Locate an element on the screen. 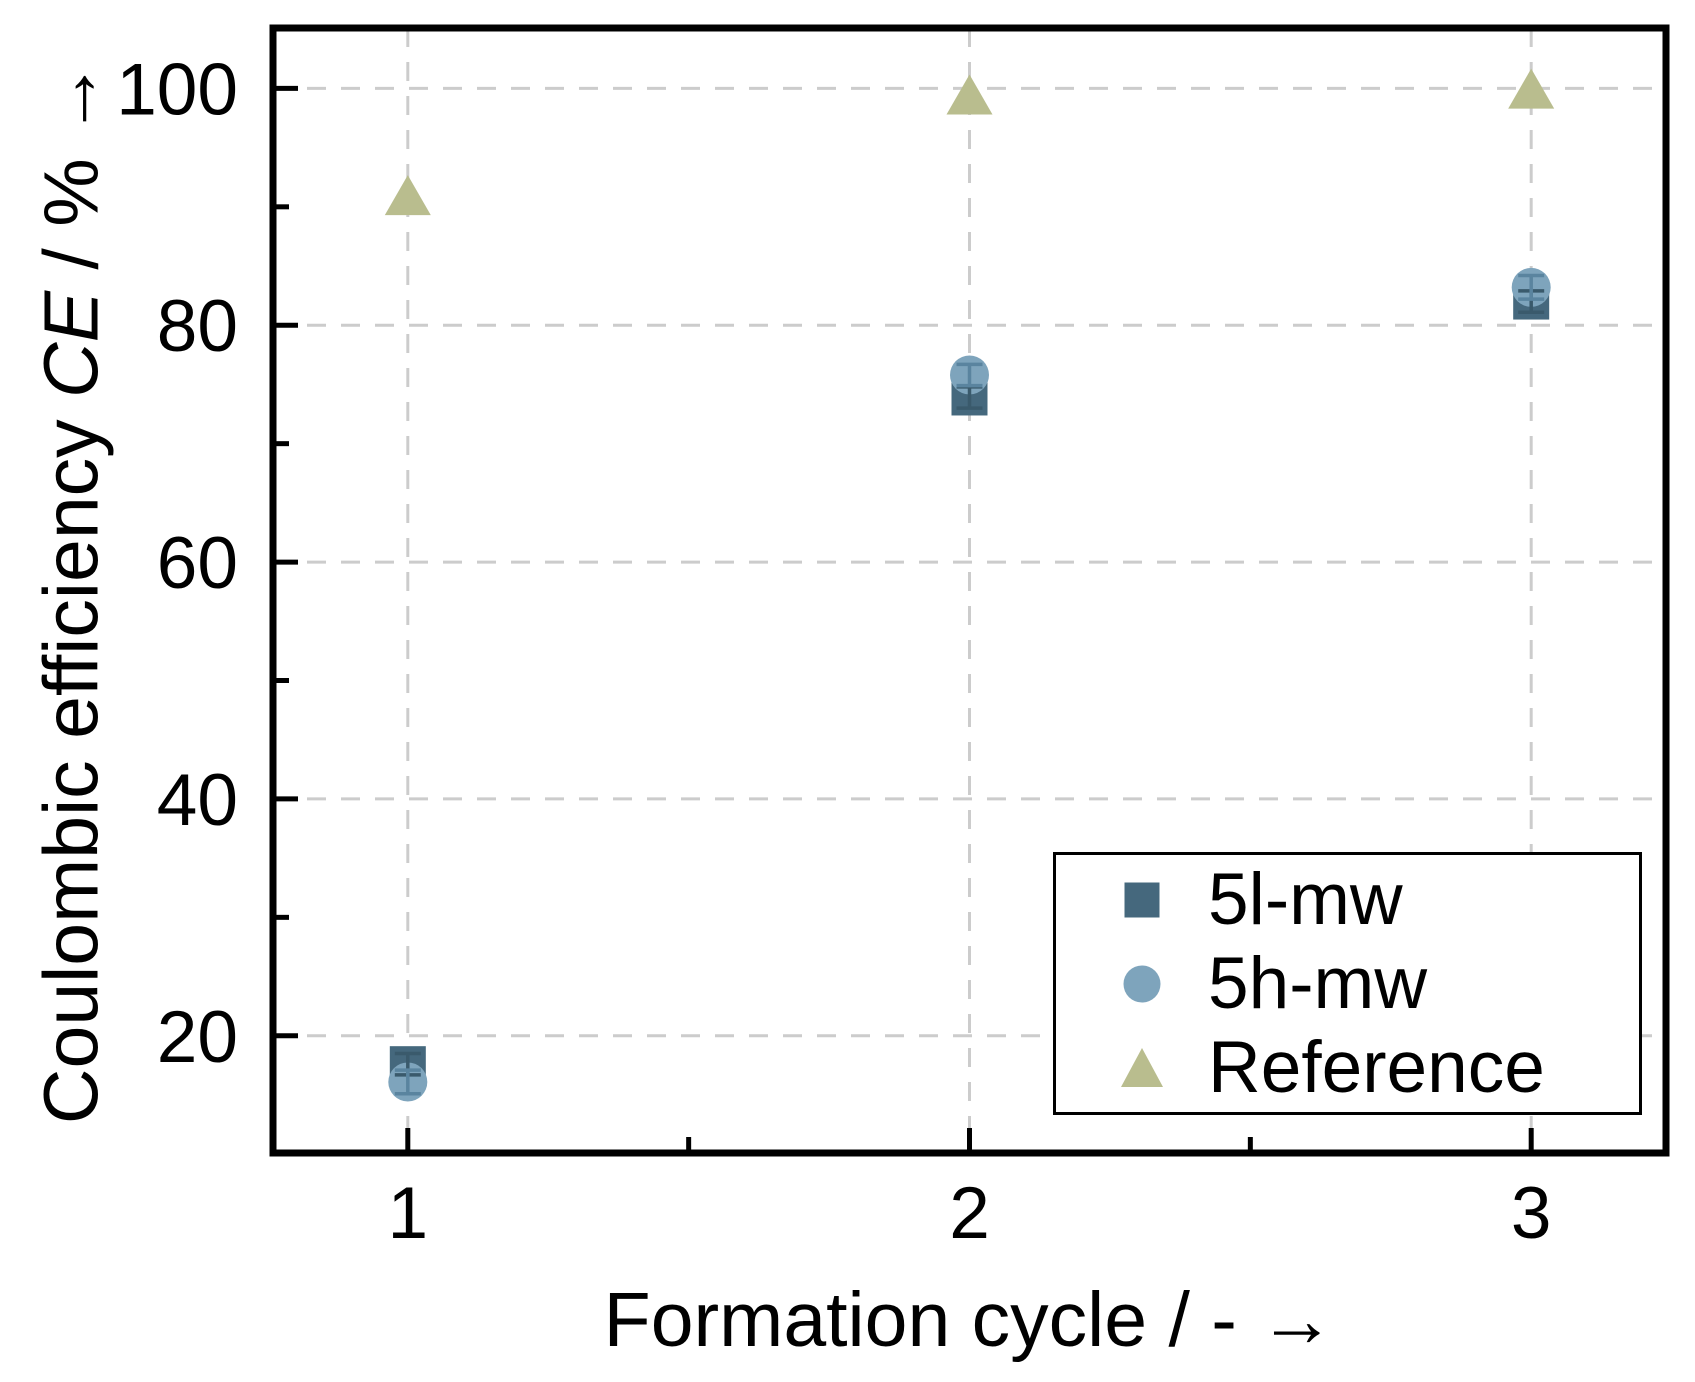 The height and width of the screenshot is (1382, 1695). y-tick-label: 100 is located at coordinates (177, 89).